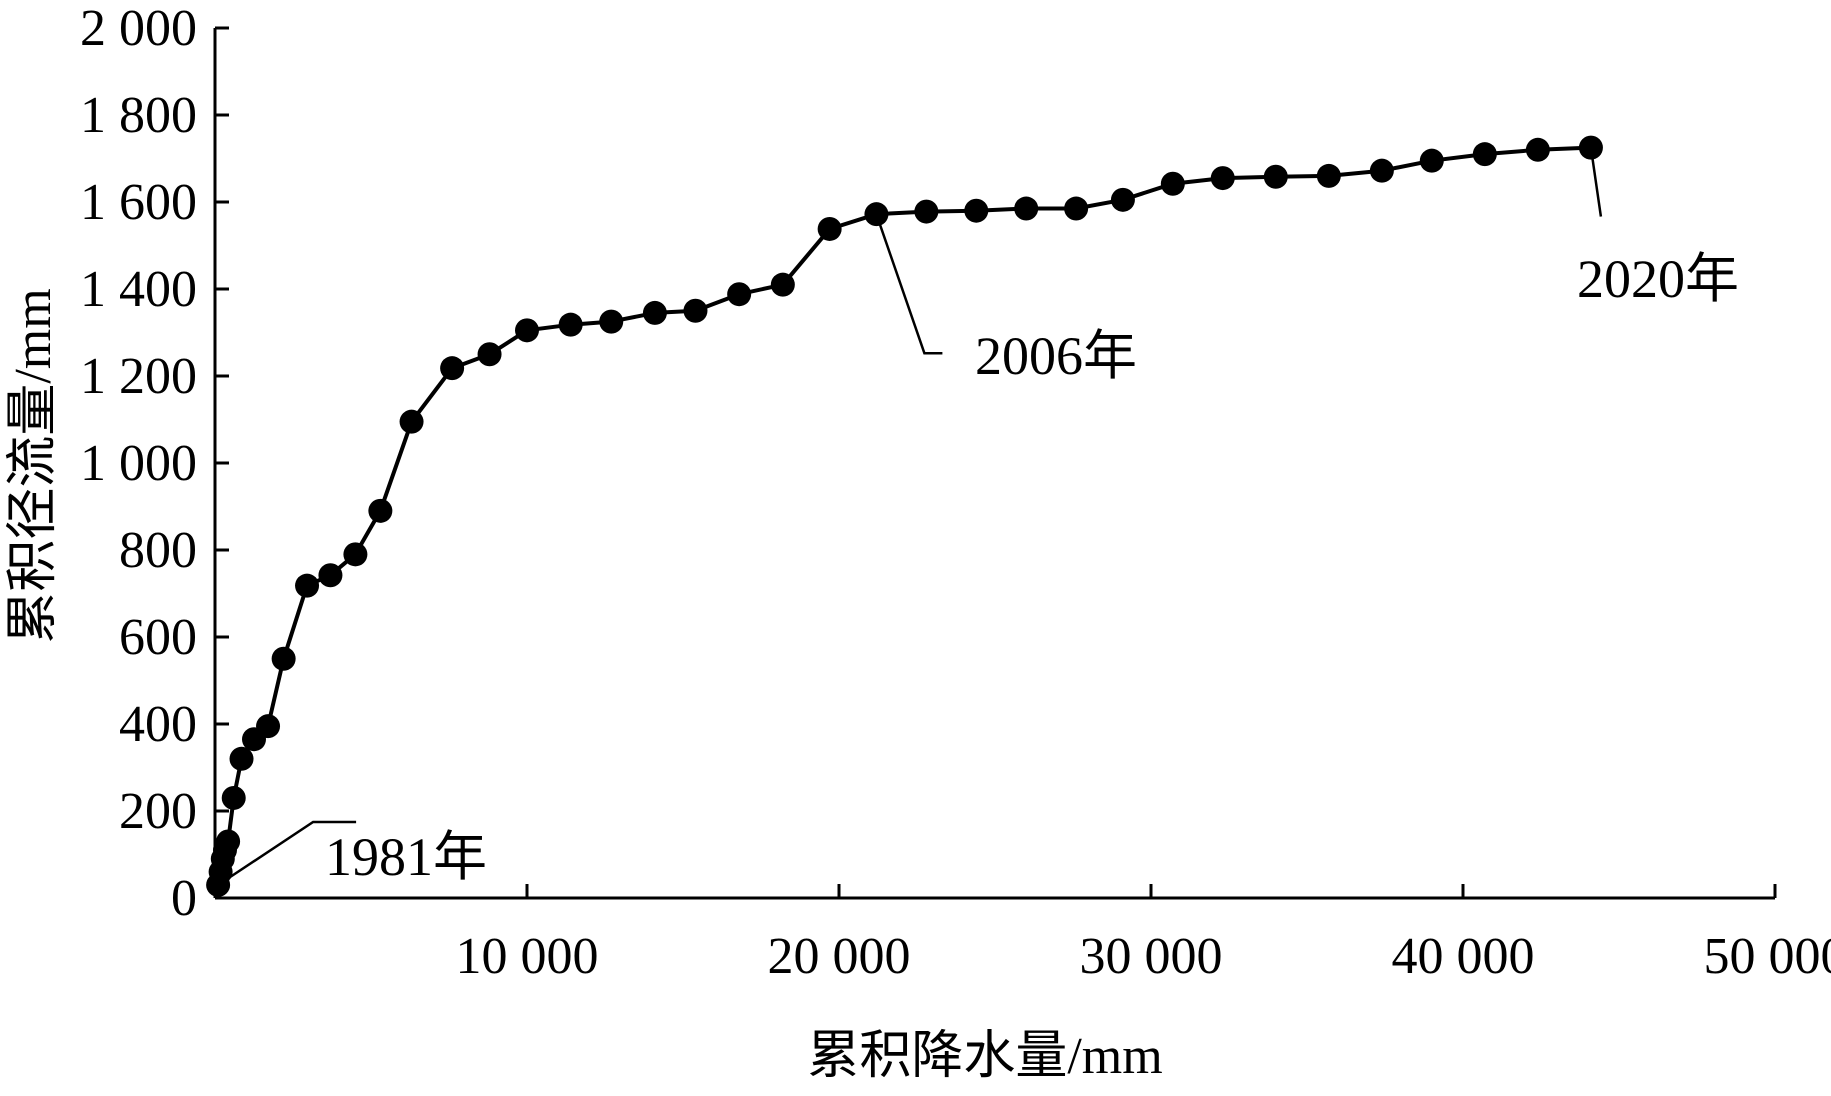  I want to click on y-axis-label: 累积径流量/mm, so click(33, 465).